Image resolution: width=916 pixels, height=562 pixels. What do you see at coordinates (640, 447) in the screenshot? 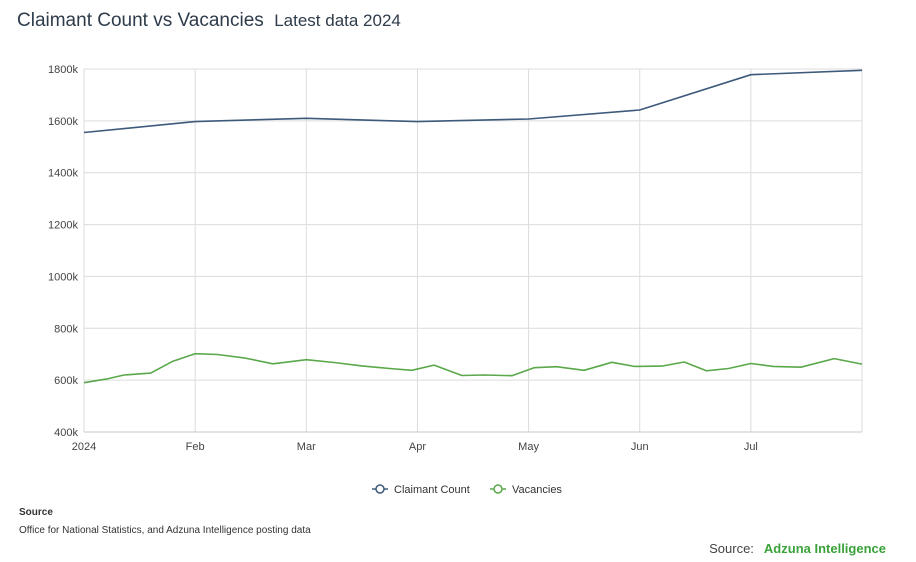
I see `x-tick-label: Jun` at bounding box center [640, 447].